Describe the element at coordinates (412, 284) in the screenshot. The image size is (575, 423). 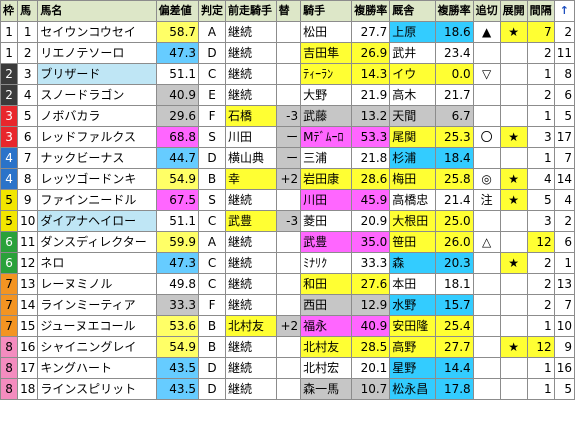
I see `trainer-cell: 本田` at that location.